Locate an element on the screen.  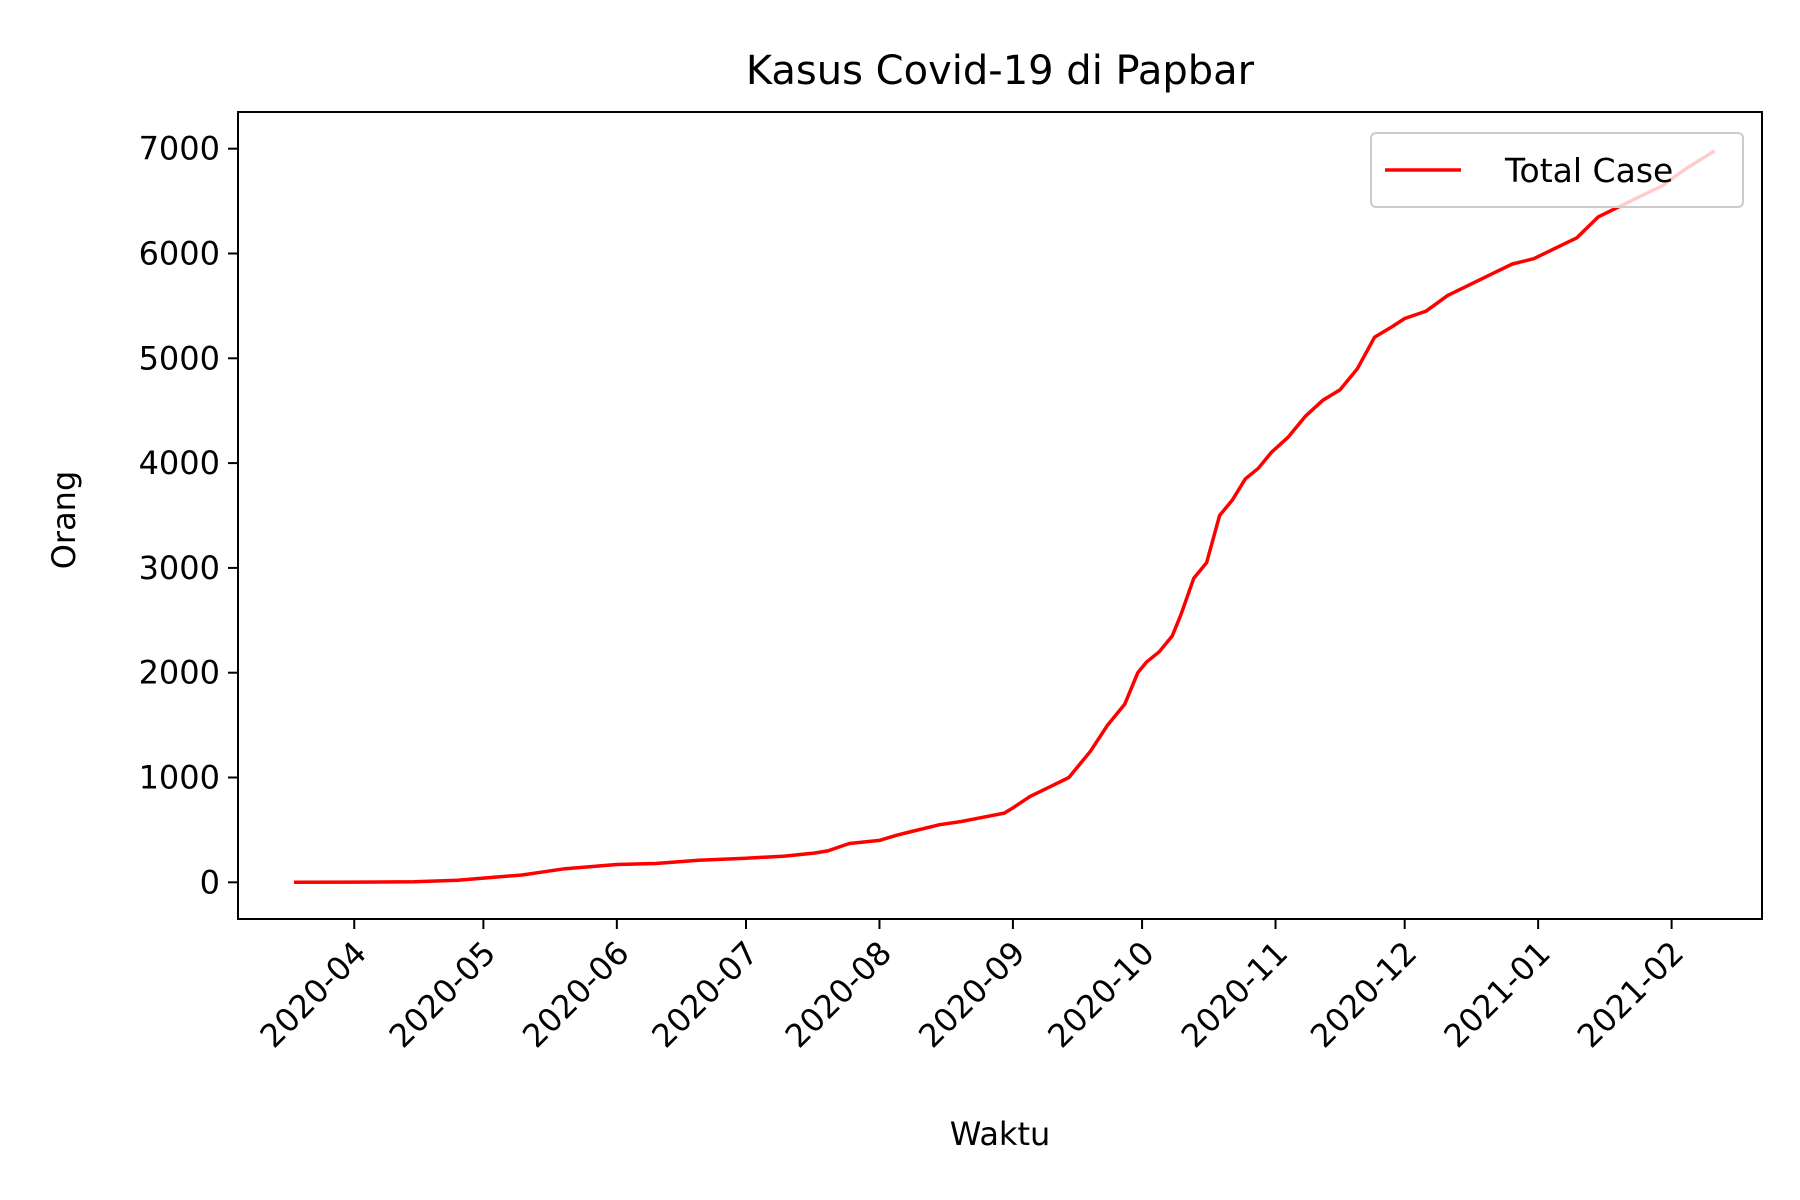
legend-label-total-case: Total Case is located at coordinates (1588, 170).